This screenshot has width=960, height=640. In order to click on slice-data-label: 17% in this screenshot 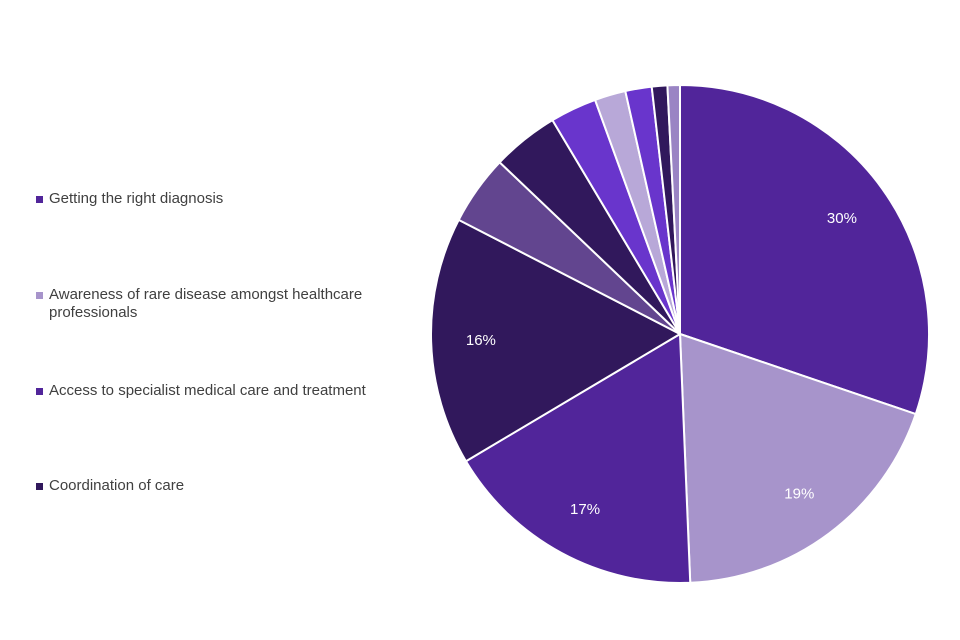, I will do `click(585, 509)`.